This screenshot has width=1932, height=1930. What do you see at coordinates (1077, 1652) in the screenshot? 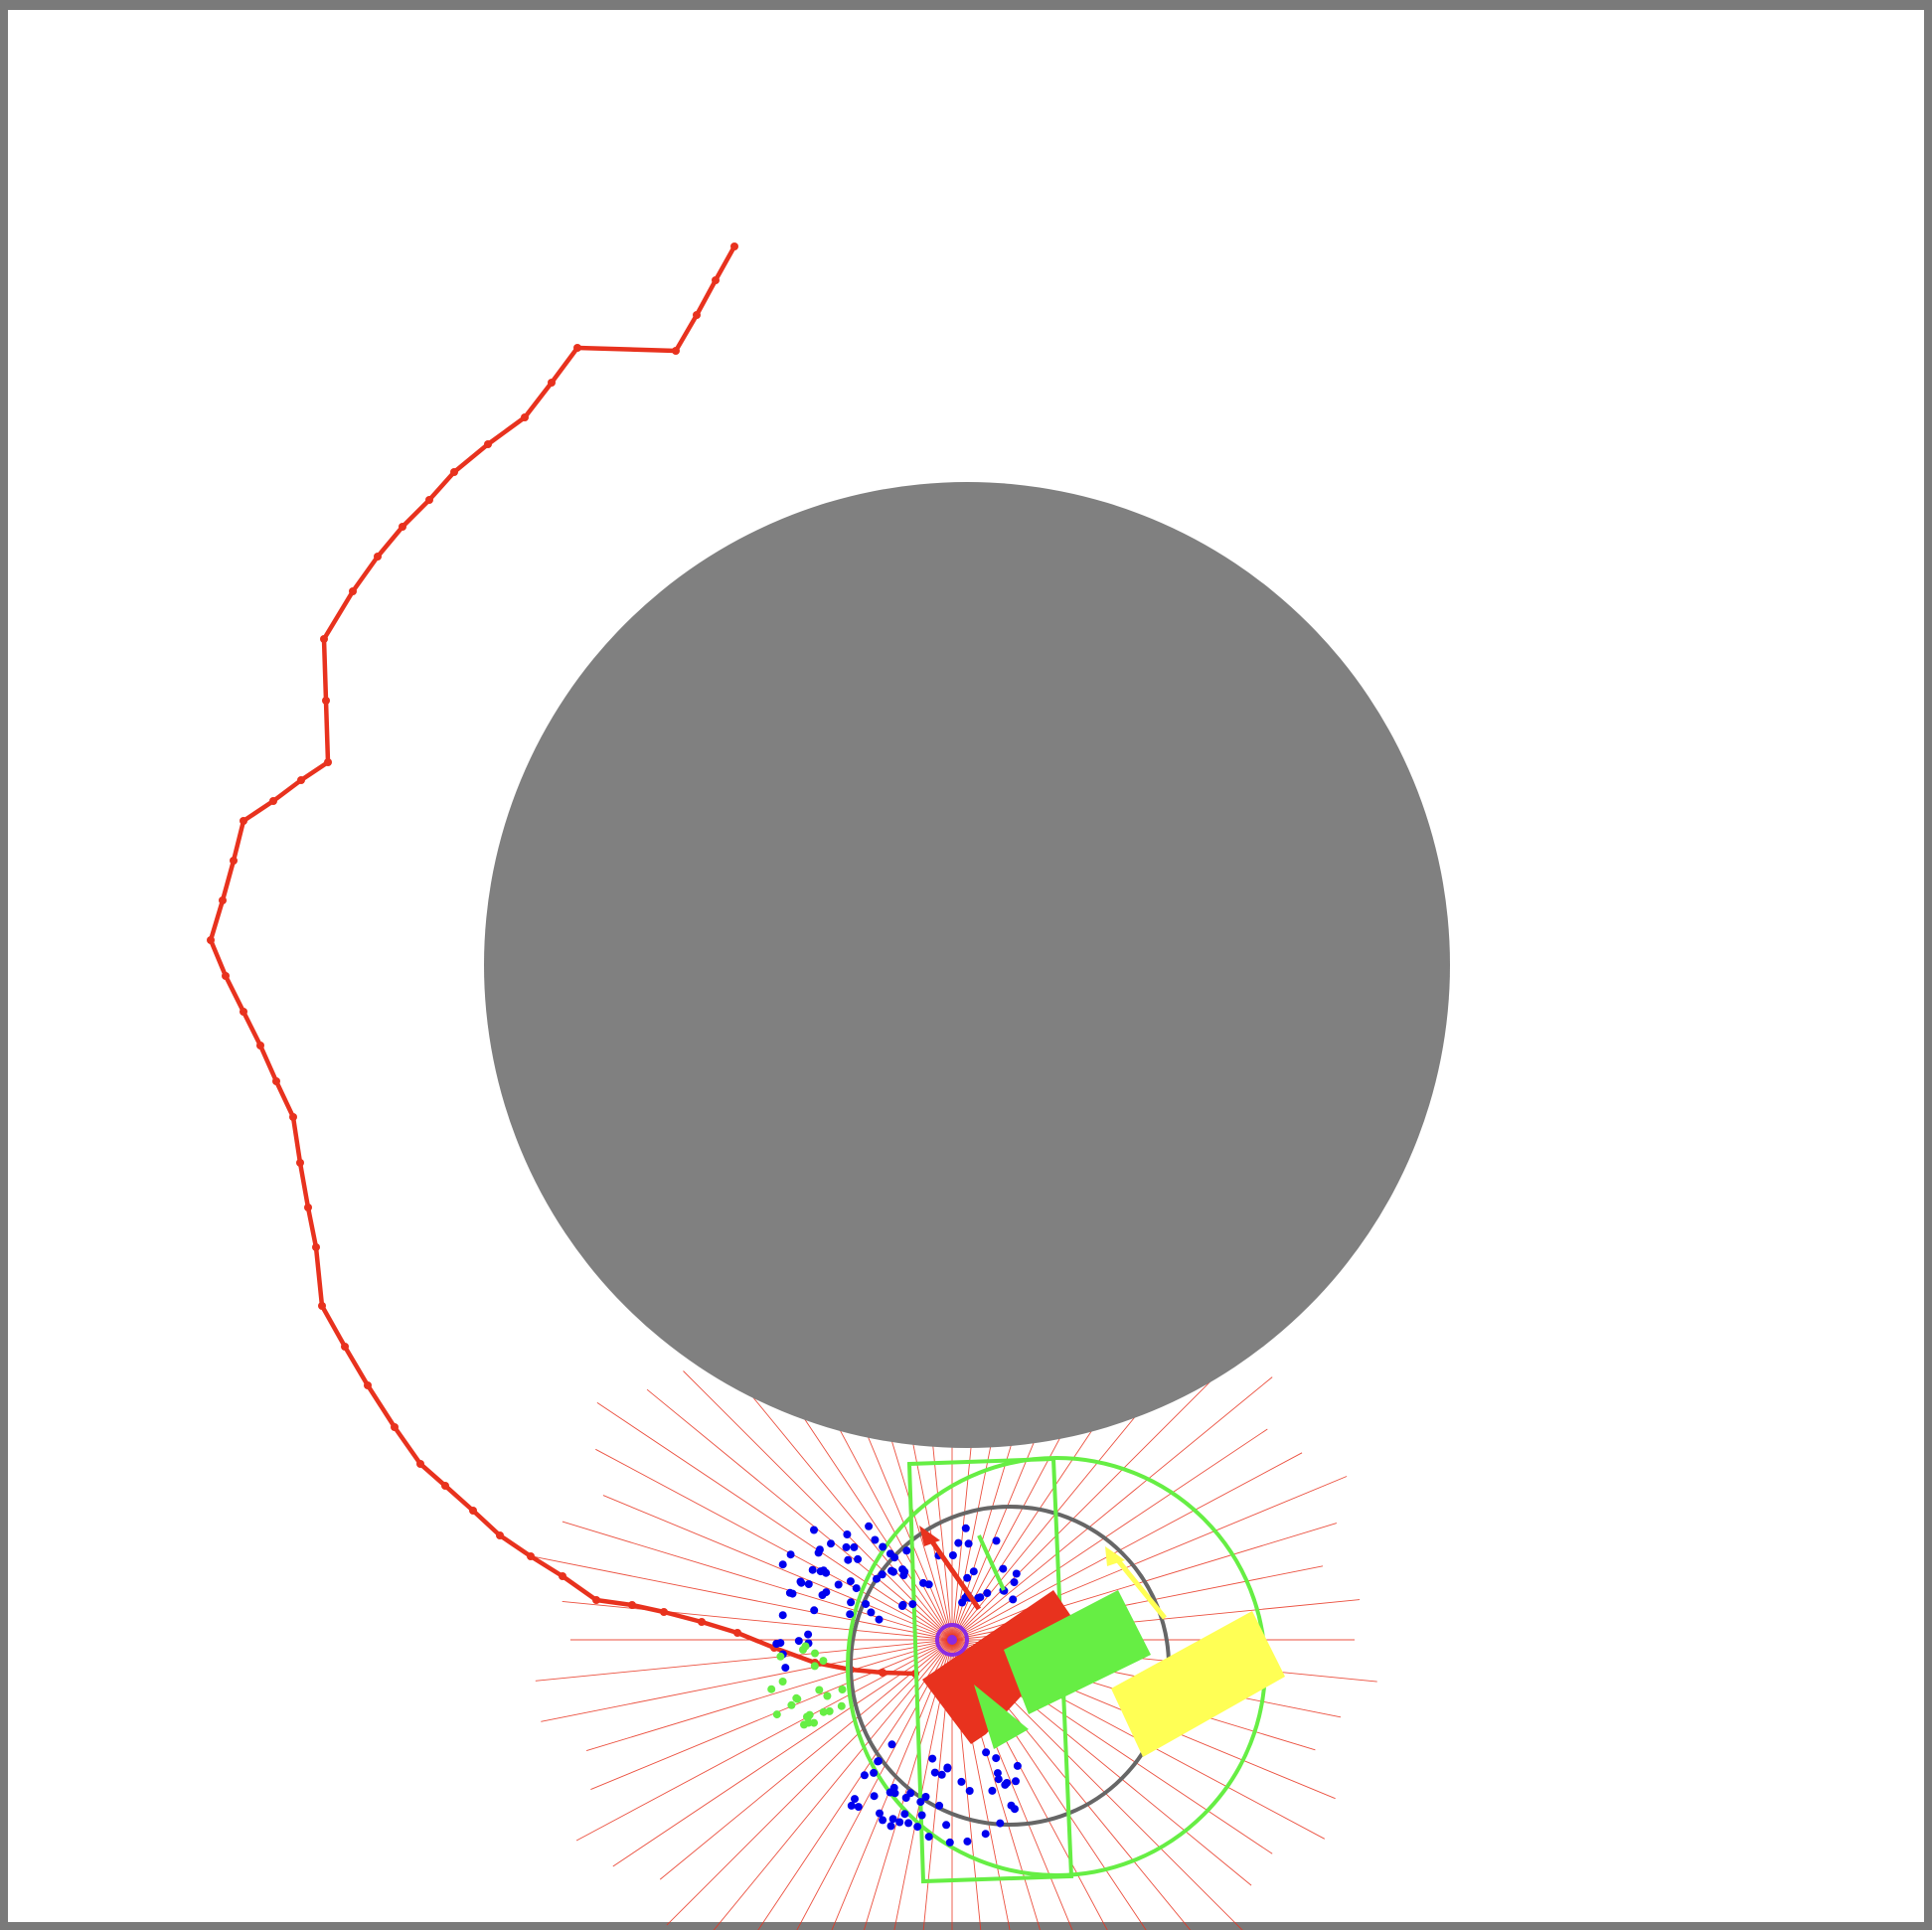
I see `vehicle-sensor-fan` at bounding box center [1077, 1652].